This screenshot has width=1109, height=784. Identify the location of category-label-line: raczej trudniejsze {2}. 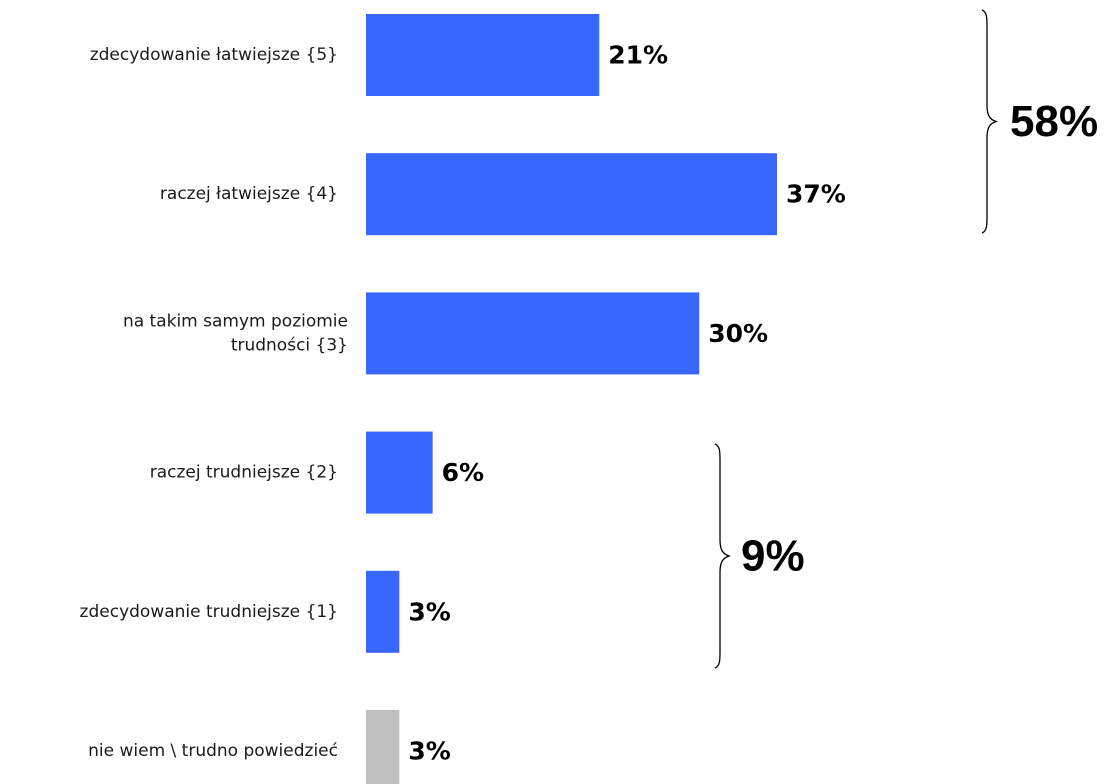
(244, 473).